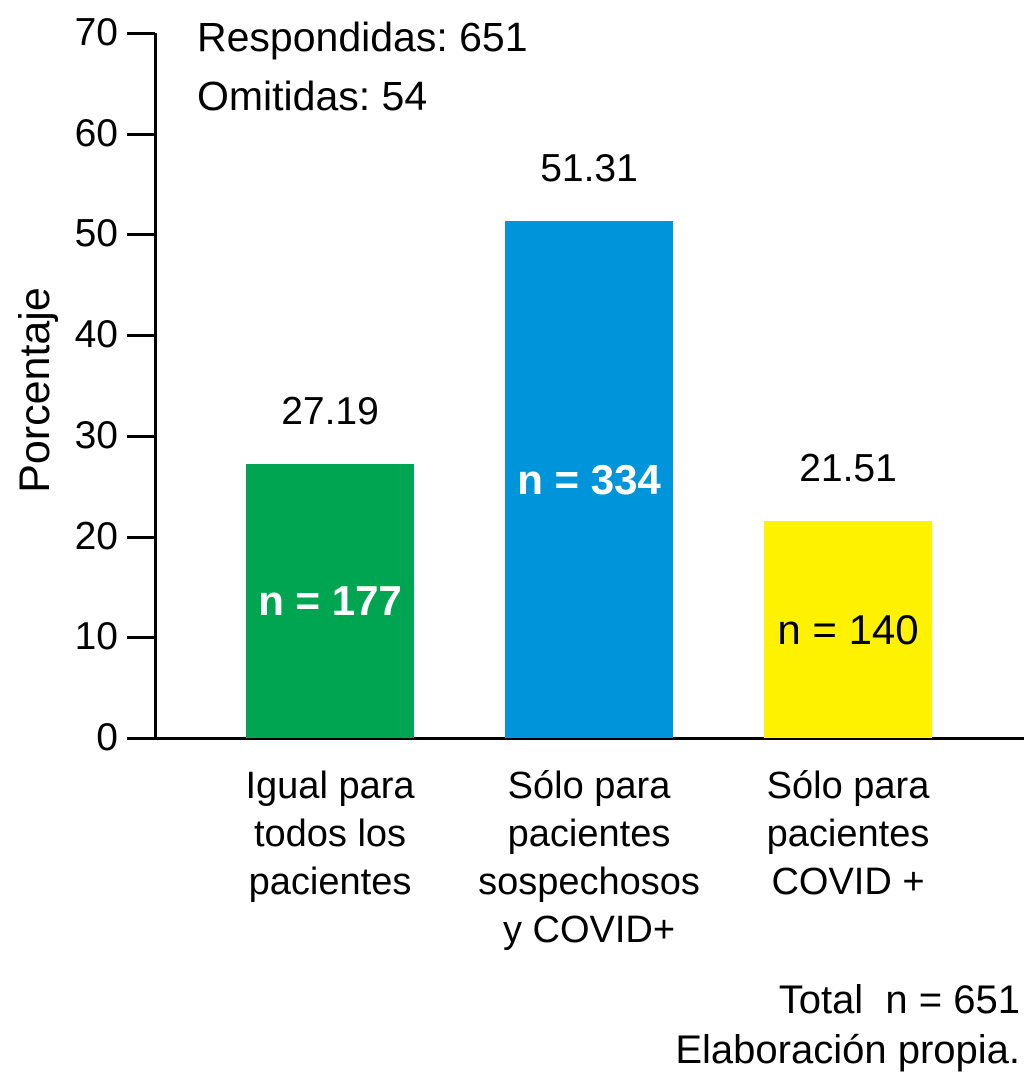 The height and width of the screenshot is (1079, 1024). What do you see at coordinates (312, 96) in the screenshot?
I see `annotation-omitidas: Omitidas: 54` at bounding box center [312, 96].